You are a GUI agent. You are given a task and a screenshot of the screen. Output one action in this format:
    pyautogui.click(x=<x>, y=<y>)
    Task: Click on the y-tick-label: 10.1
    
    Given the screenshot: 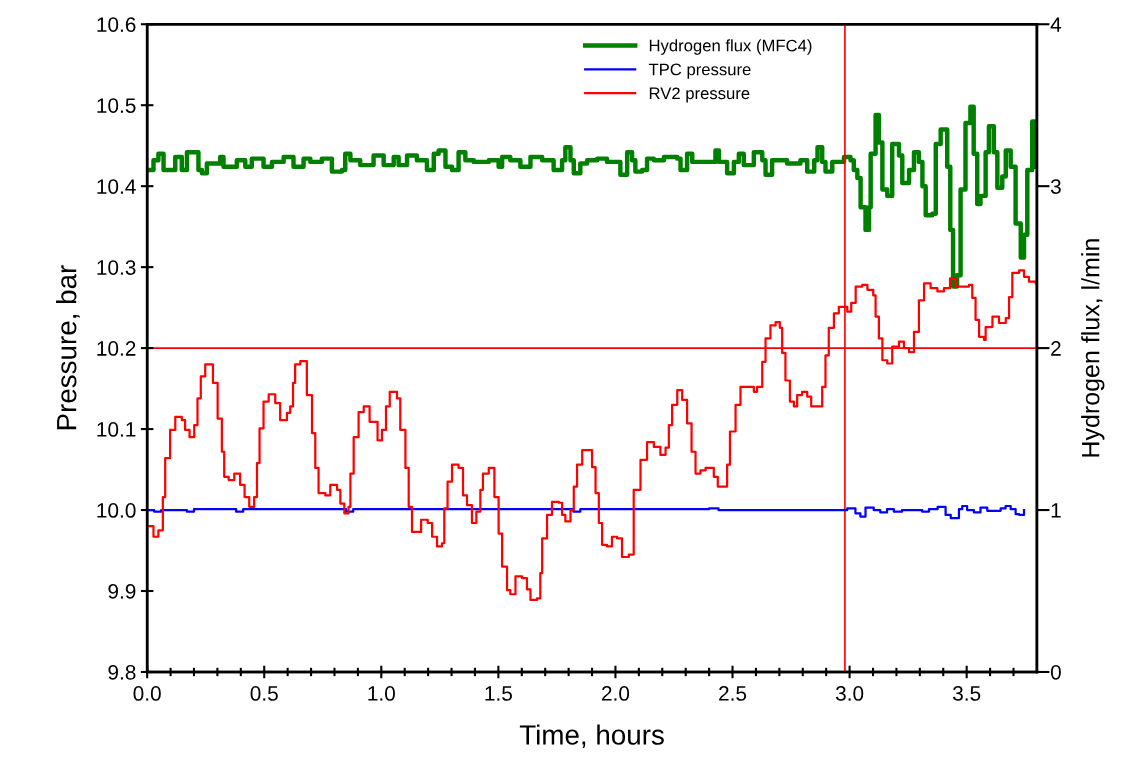 What is the action you would take?
    pyautogui.click(x=116, y=429)
    